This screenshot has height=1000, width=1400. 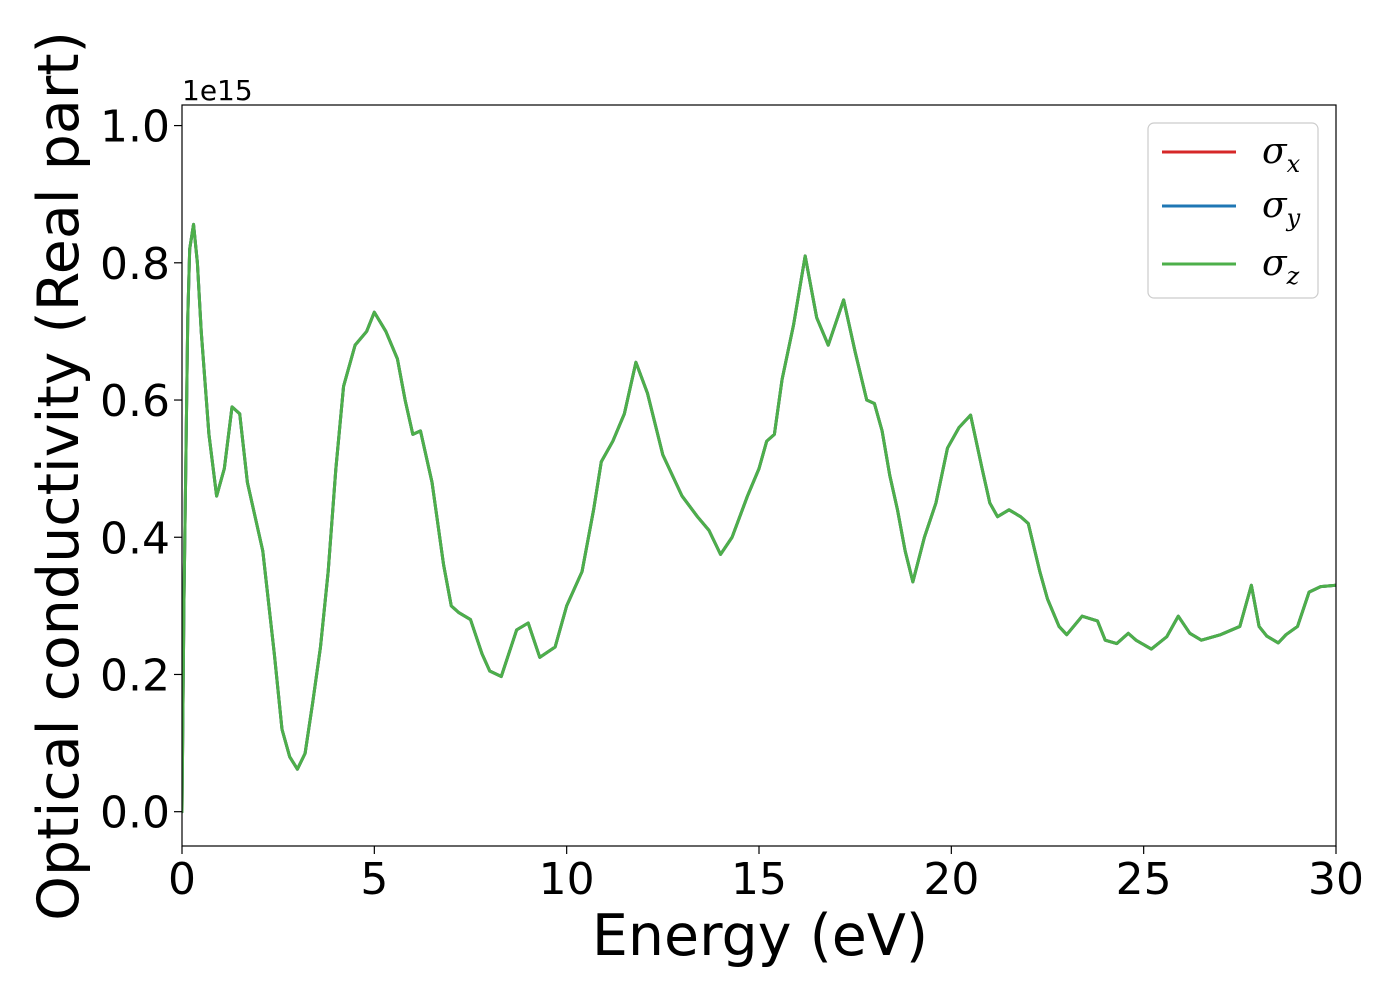 What do you see at coordinates (759, 879) in the screenshot?
I see `x-tick-label: 15` at bounding box center [759, 879].